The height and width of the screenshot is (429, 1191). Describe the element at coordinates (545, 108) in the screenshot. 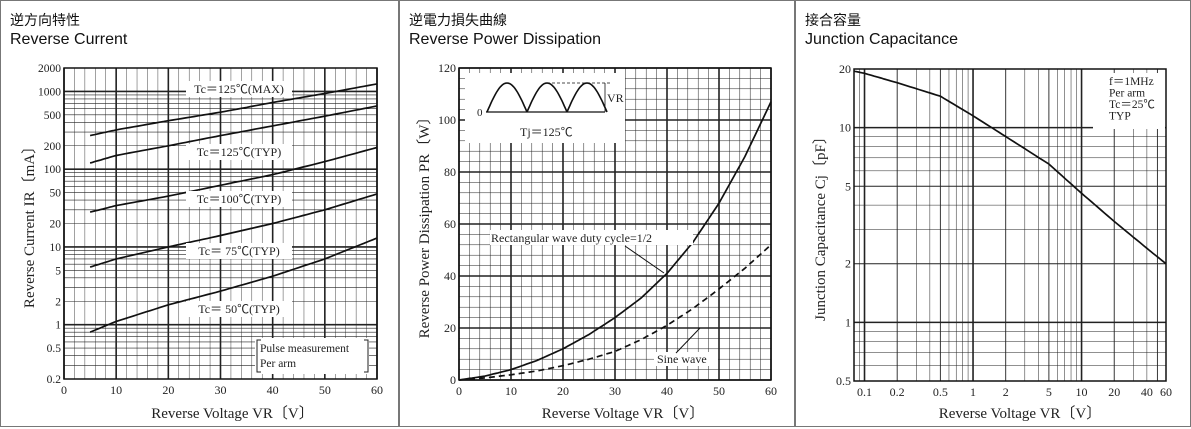

I see `inset-bg` at that location.